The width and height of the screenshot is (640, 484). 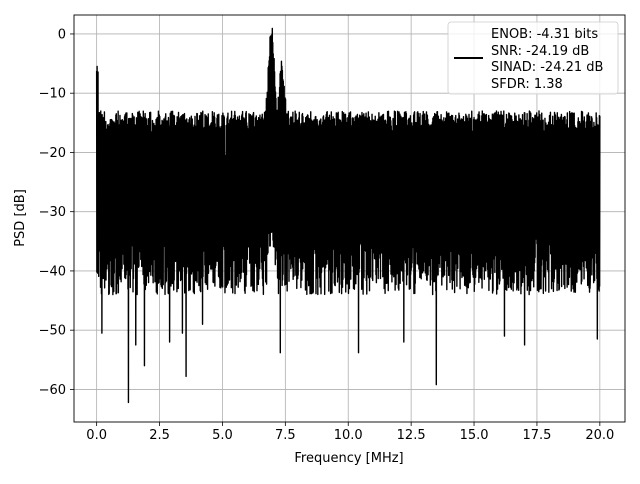 What do you see at coordinates (159, 435) in the screenshot?
I see `x-tick-label: 2.5` at bounding box center [159, 435].